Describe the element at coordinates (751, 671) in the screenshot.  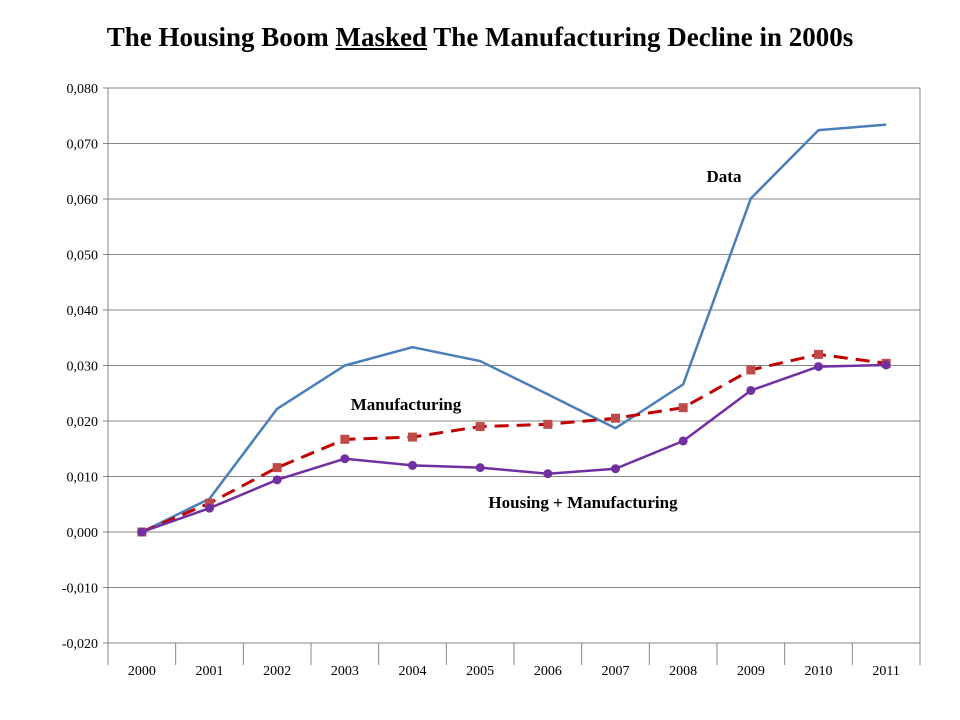
I see `x-tick-label: 2009` at that location.